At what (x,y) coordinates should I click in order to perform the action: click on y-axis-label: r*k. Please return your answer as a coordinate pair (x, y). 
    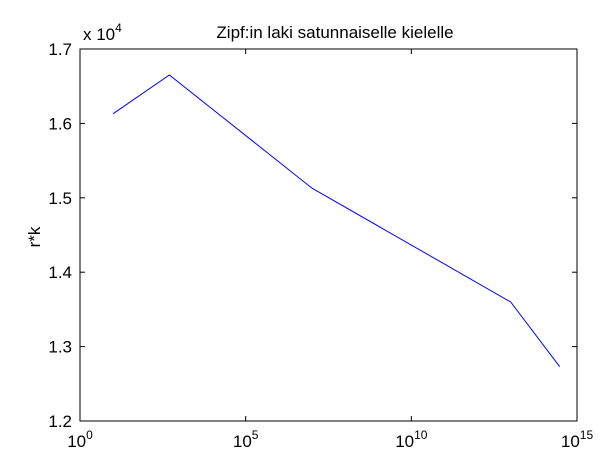
    Looking at the image, I should click on (34, 236).